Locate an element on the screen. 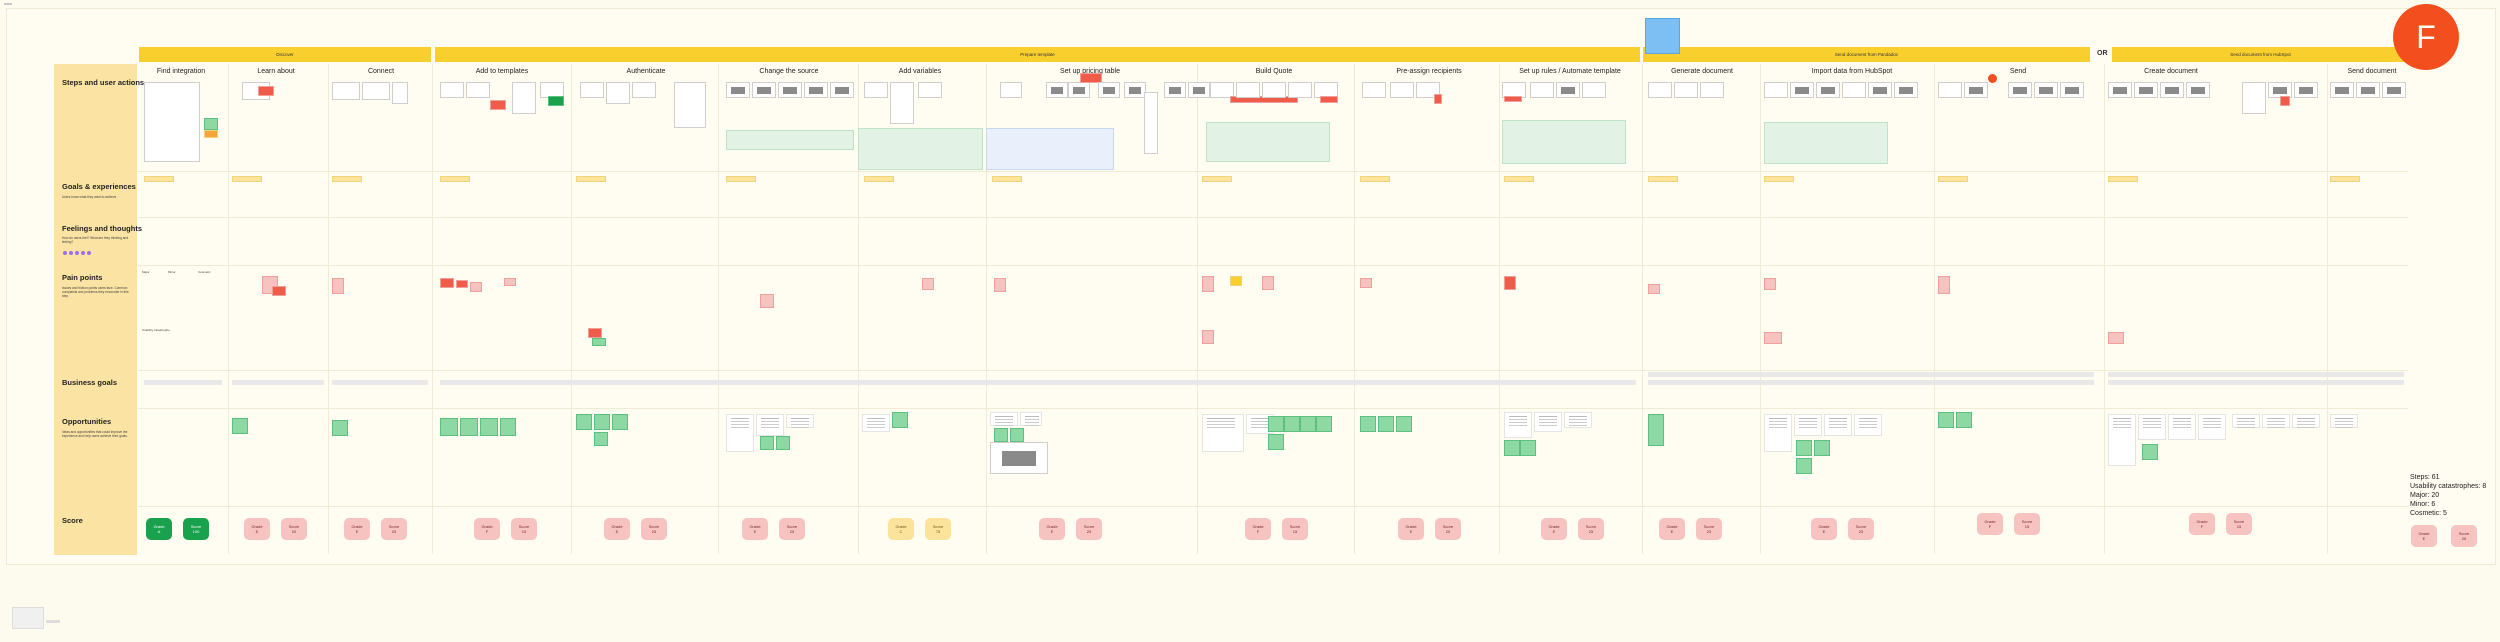  row-title-feelings: Feelings and thoughts is located at coordinates (102, 228).